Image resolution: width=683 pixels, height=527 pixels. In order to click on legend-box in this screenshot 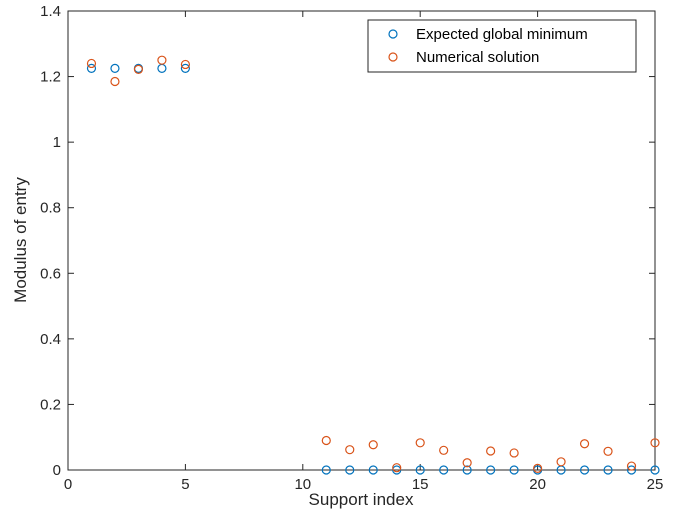, I will do `click(502, 46)`.